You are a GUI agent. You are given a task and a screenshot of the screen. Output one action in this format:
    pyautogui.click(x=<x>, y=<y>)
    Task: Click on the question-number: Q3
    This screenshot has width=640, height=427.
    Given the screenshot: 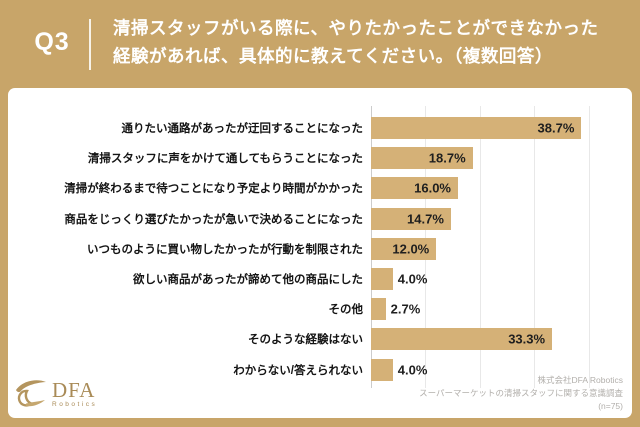 What is the action you would take?
    pyautogui.click(x=52, y=42)
    